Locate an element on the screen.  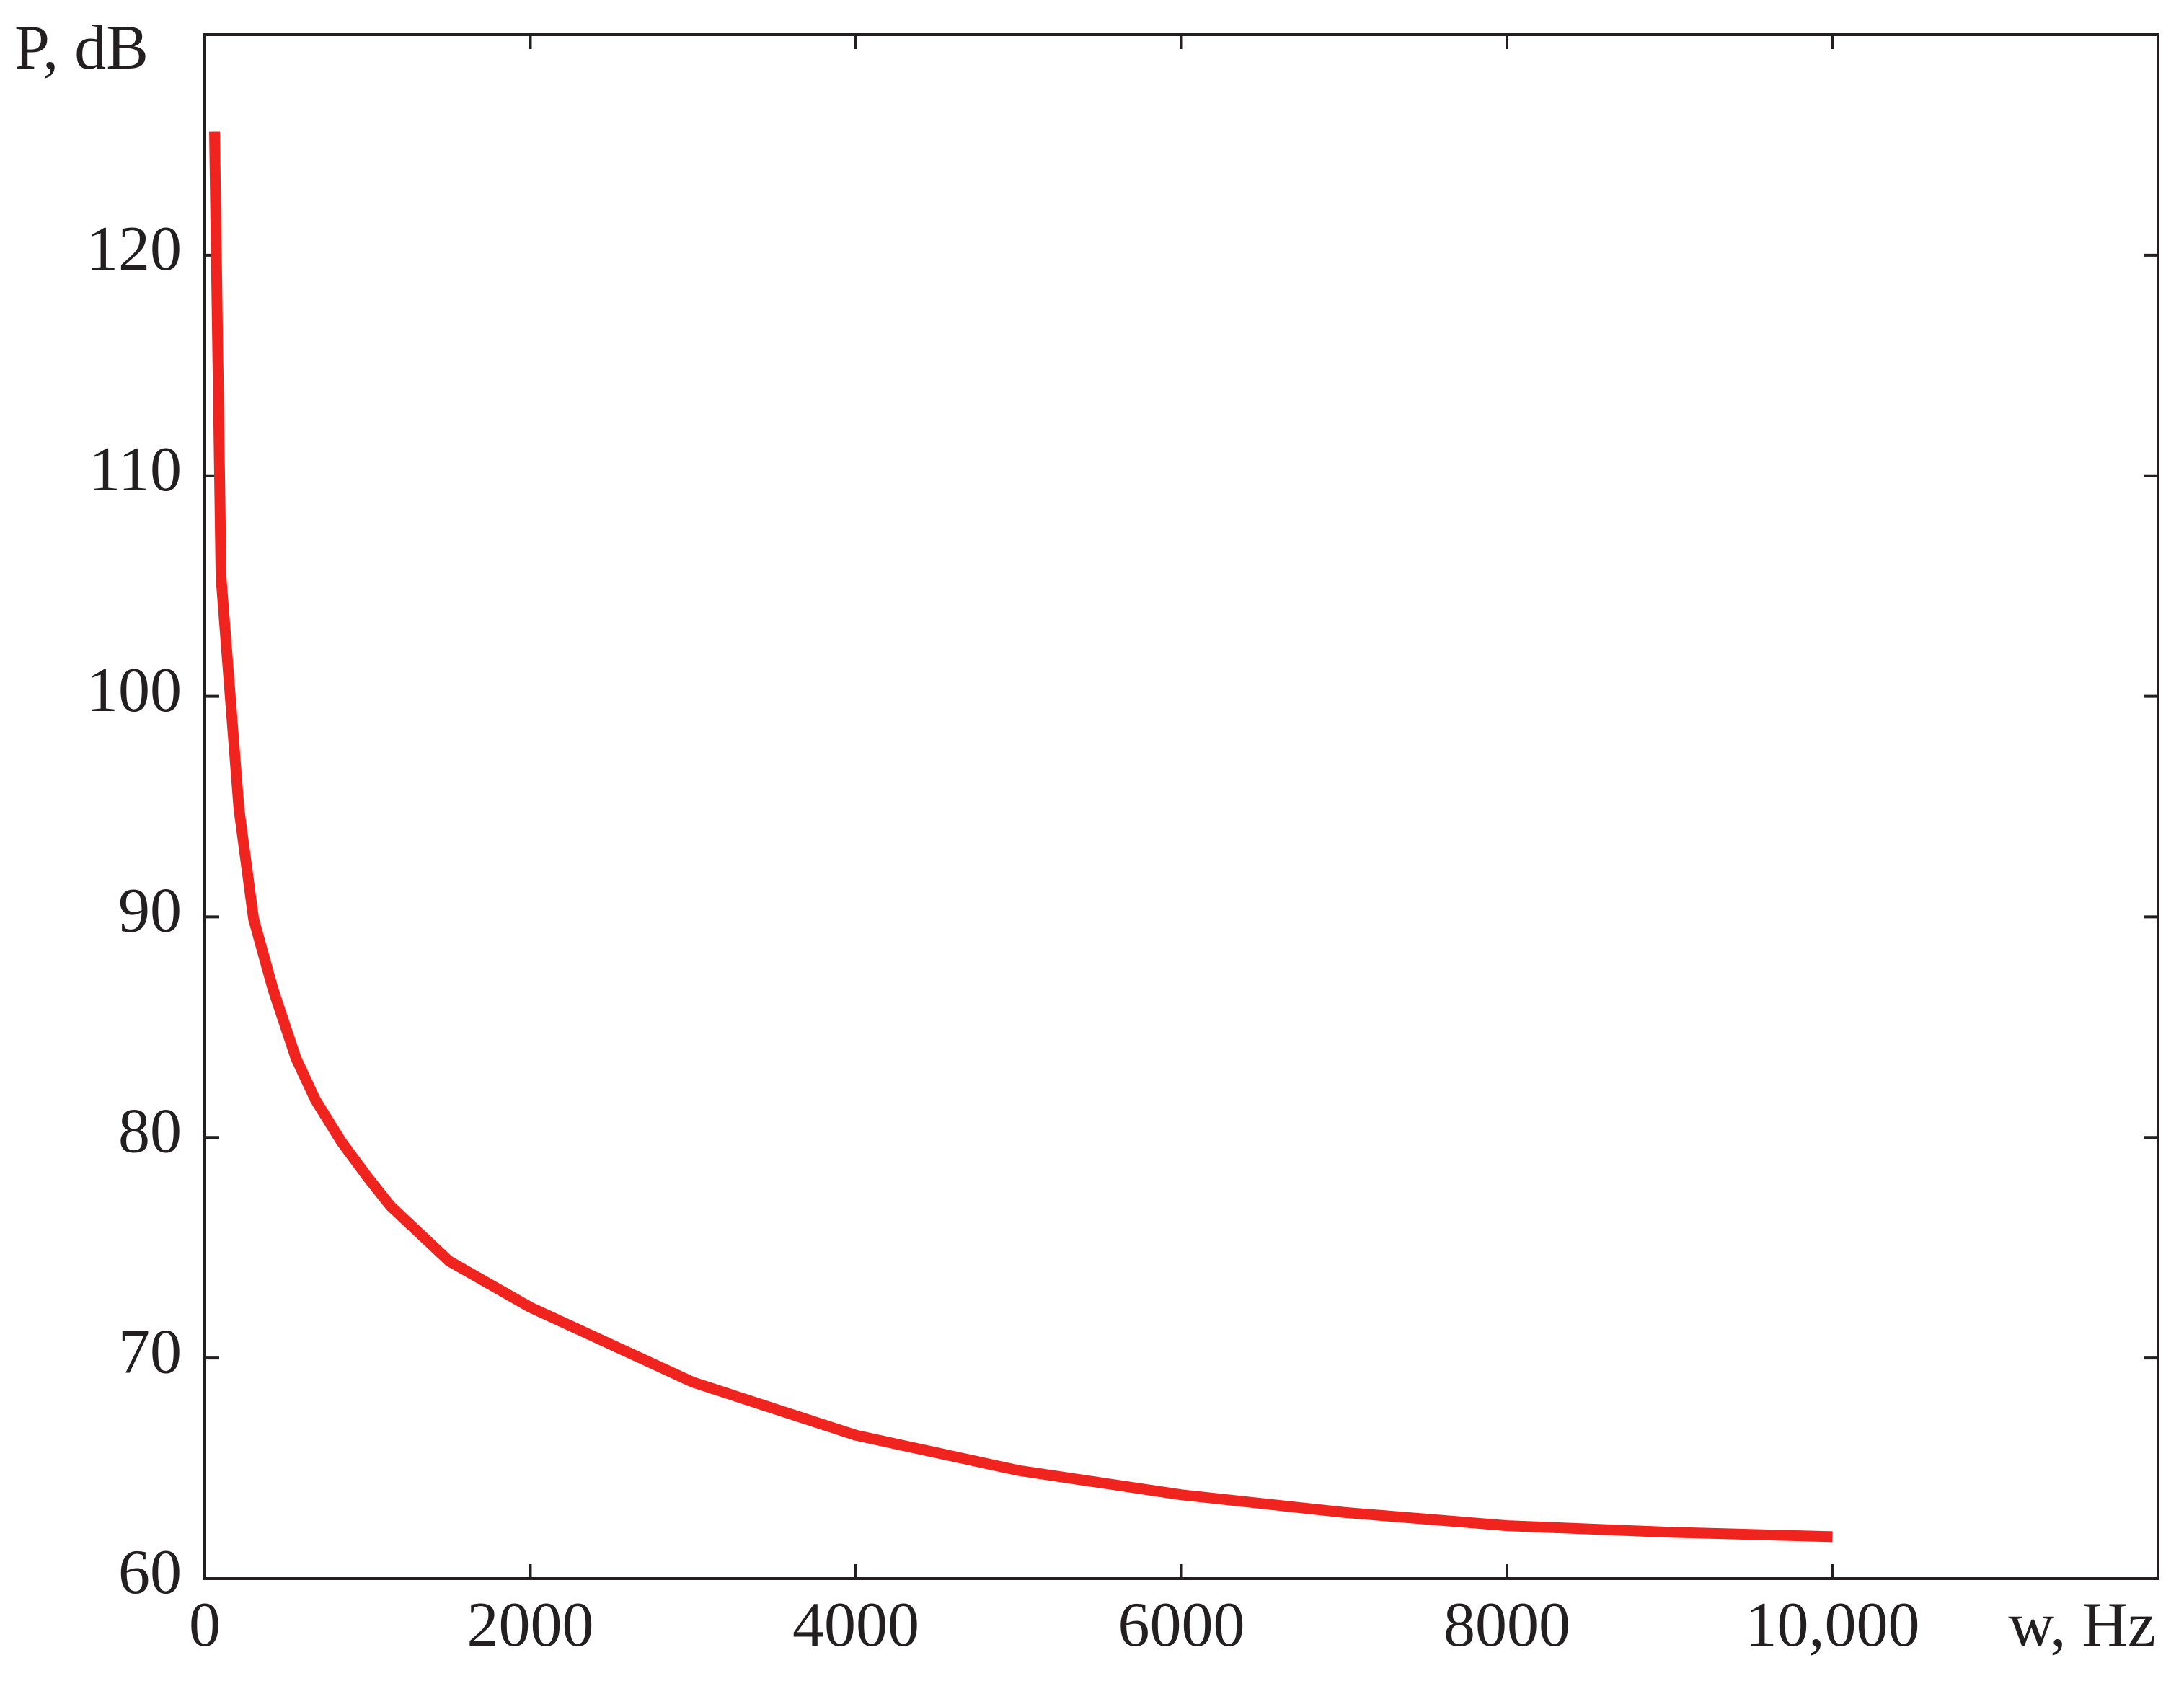
y-tick-label: 100 is located at coordinates (134, 690).